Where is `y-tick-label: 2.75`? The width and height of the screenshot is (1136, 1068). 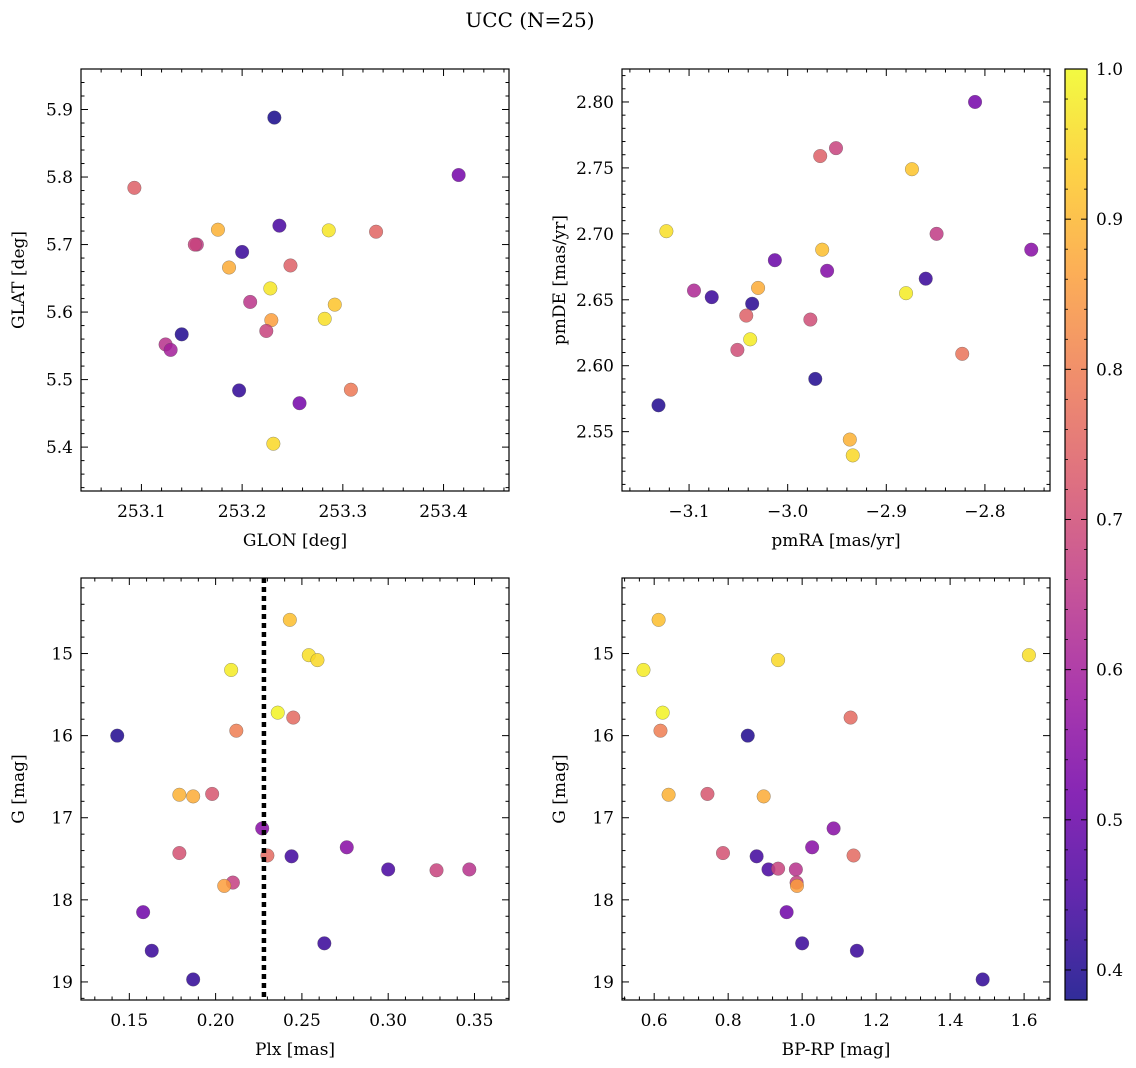
y-tick-label: 2.75 is located at coordinates (595, 169).